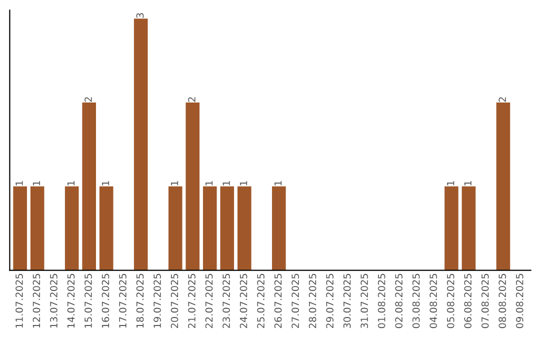 This screenshot has height=340, width=540. I want to click on x-tick-label: 27.07.2025, so click(295, 301).